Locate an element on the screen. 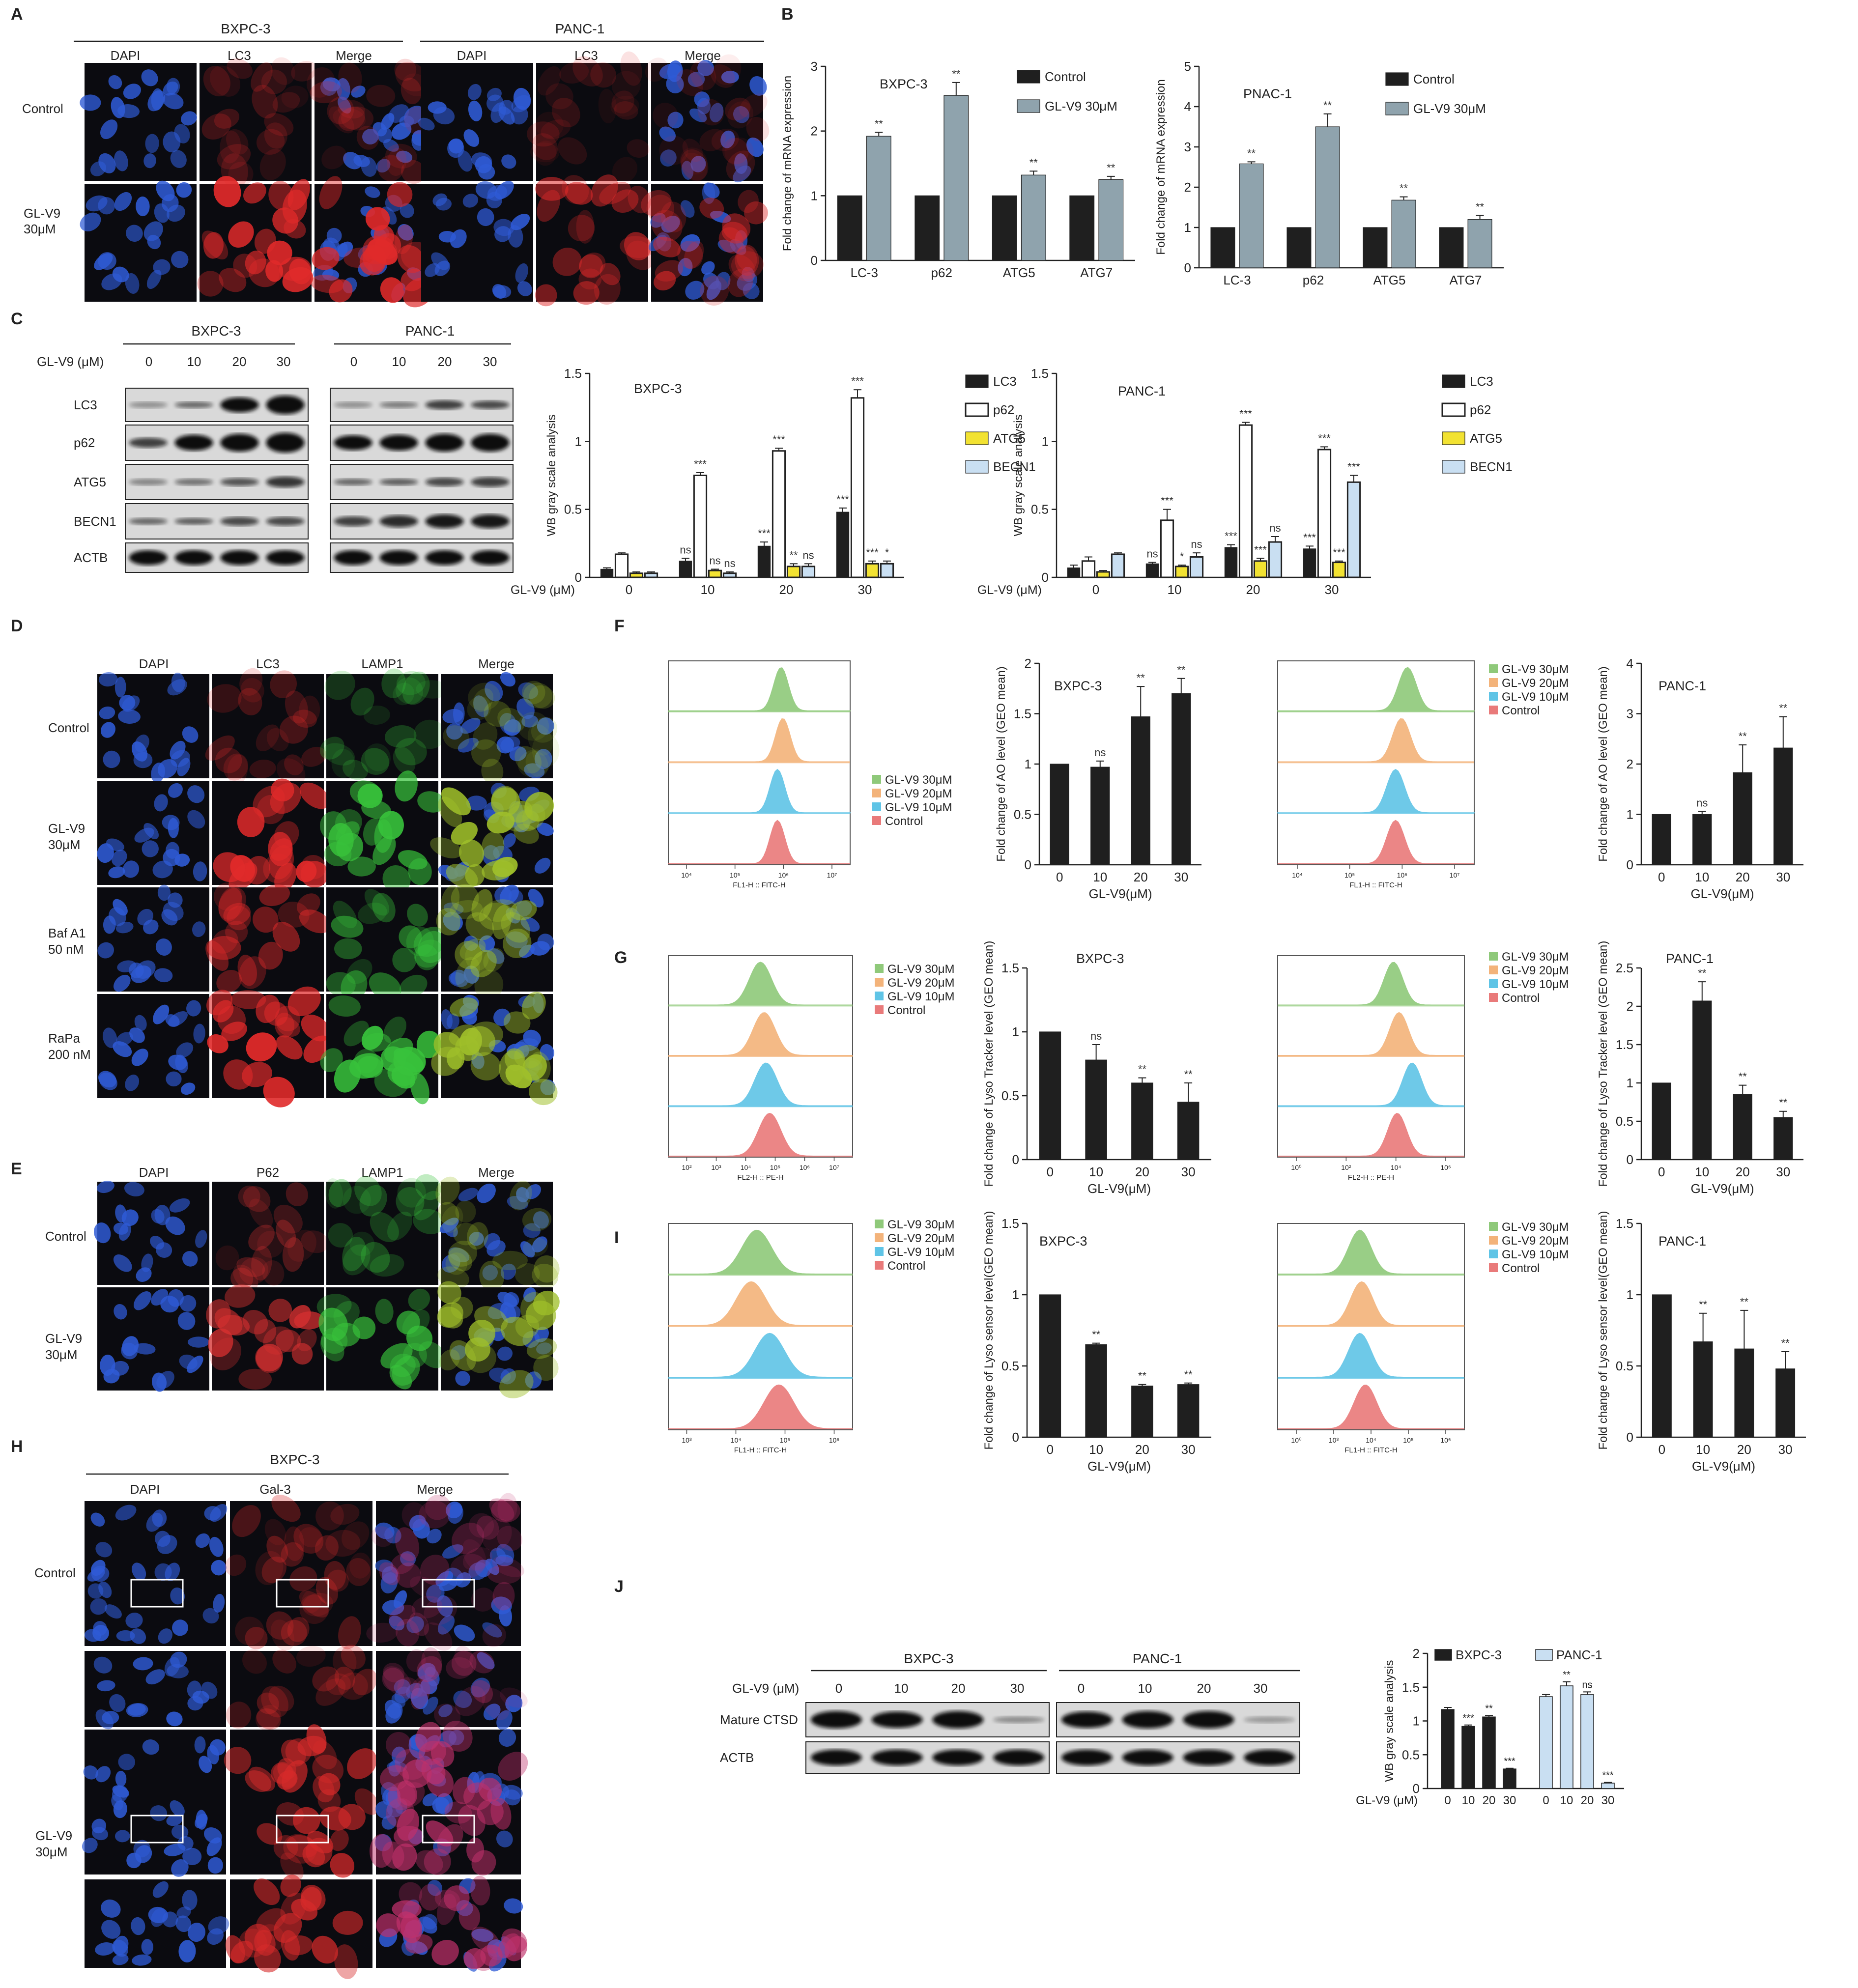 Image resolution: width=1858 pixels, height=1988 pixels. tick-label: 10² is located at coordinates (687, 1167).